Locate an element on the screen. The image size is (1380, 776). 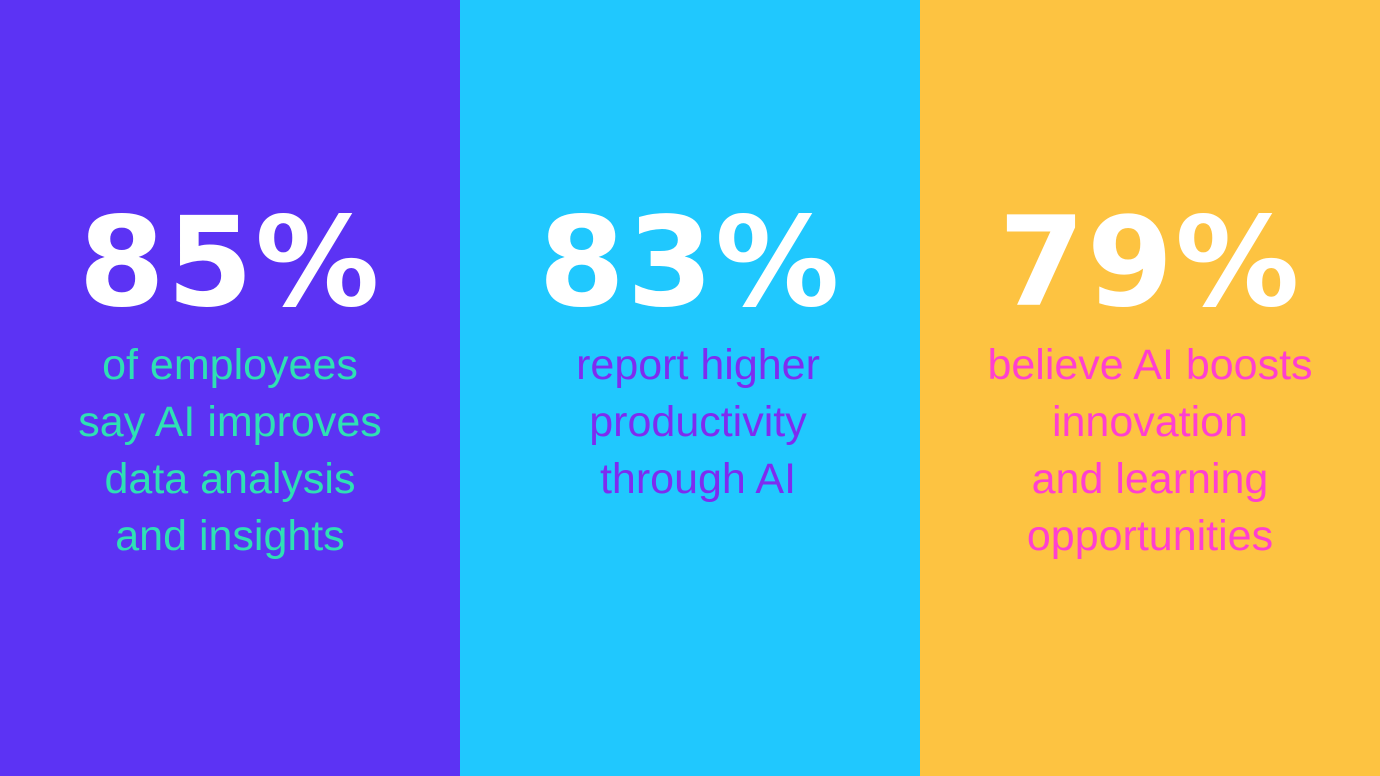
stat-value: 83% is located at coordinates (690, 263).